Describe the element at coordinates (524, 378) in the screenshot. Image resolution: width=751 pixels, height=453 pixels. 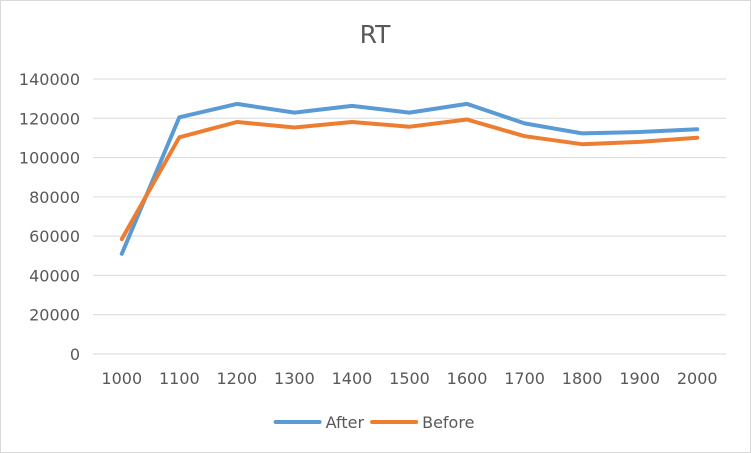
I see `x-tick-label: 1700` at that location.